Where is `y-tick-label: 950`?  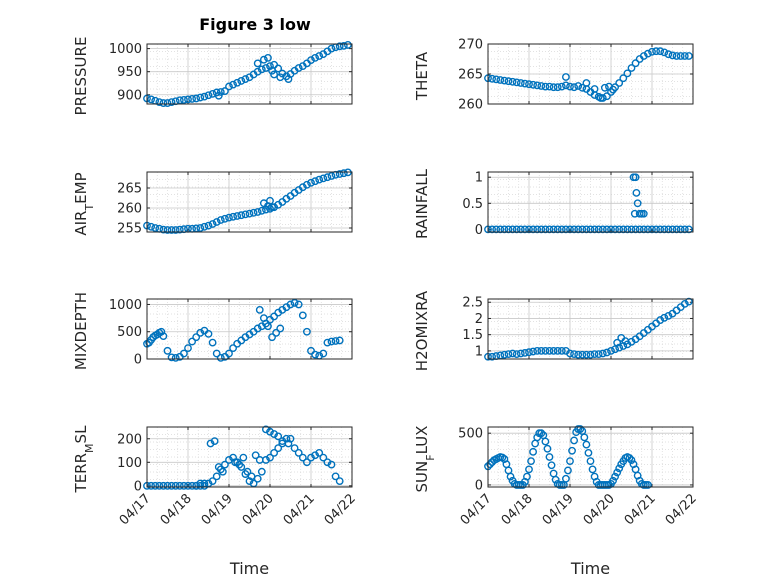 y-tick-label: 950 is located at coordinates (129, 72).